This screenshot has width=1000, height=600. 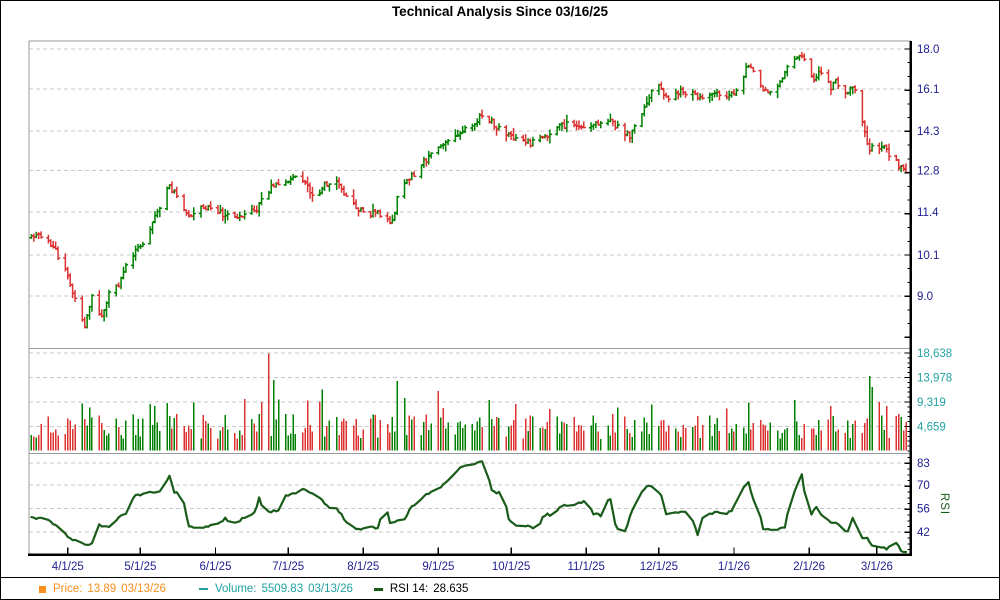 I want to click on x-axis-tick-label: 3/1/26, so click(x=877, y=567).